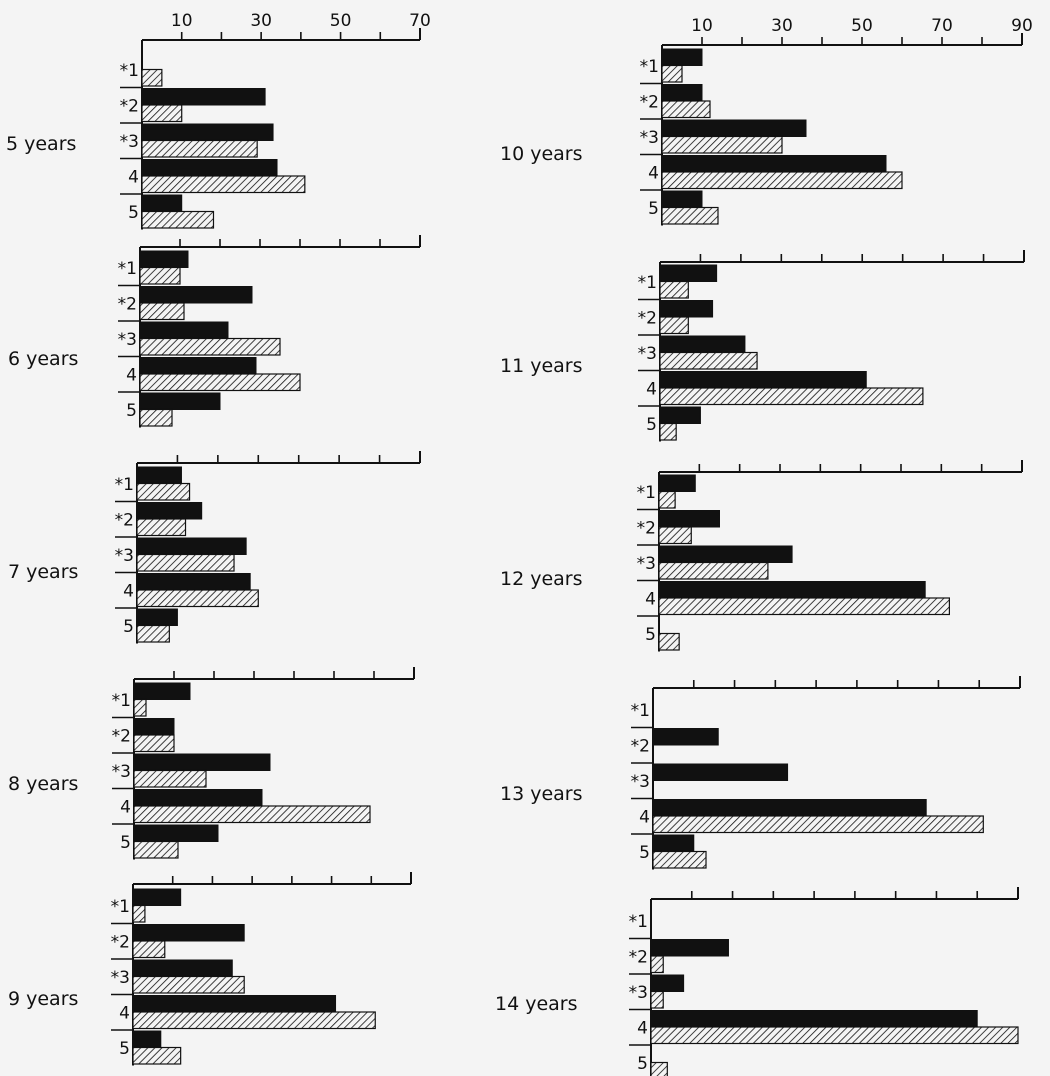 The image size is (1050, 1076). Describe the element at coordinates (214, 547) in the screenshot. I see `panel-7-years: *1 *2 *3 4 5 7 years` at that location.